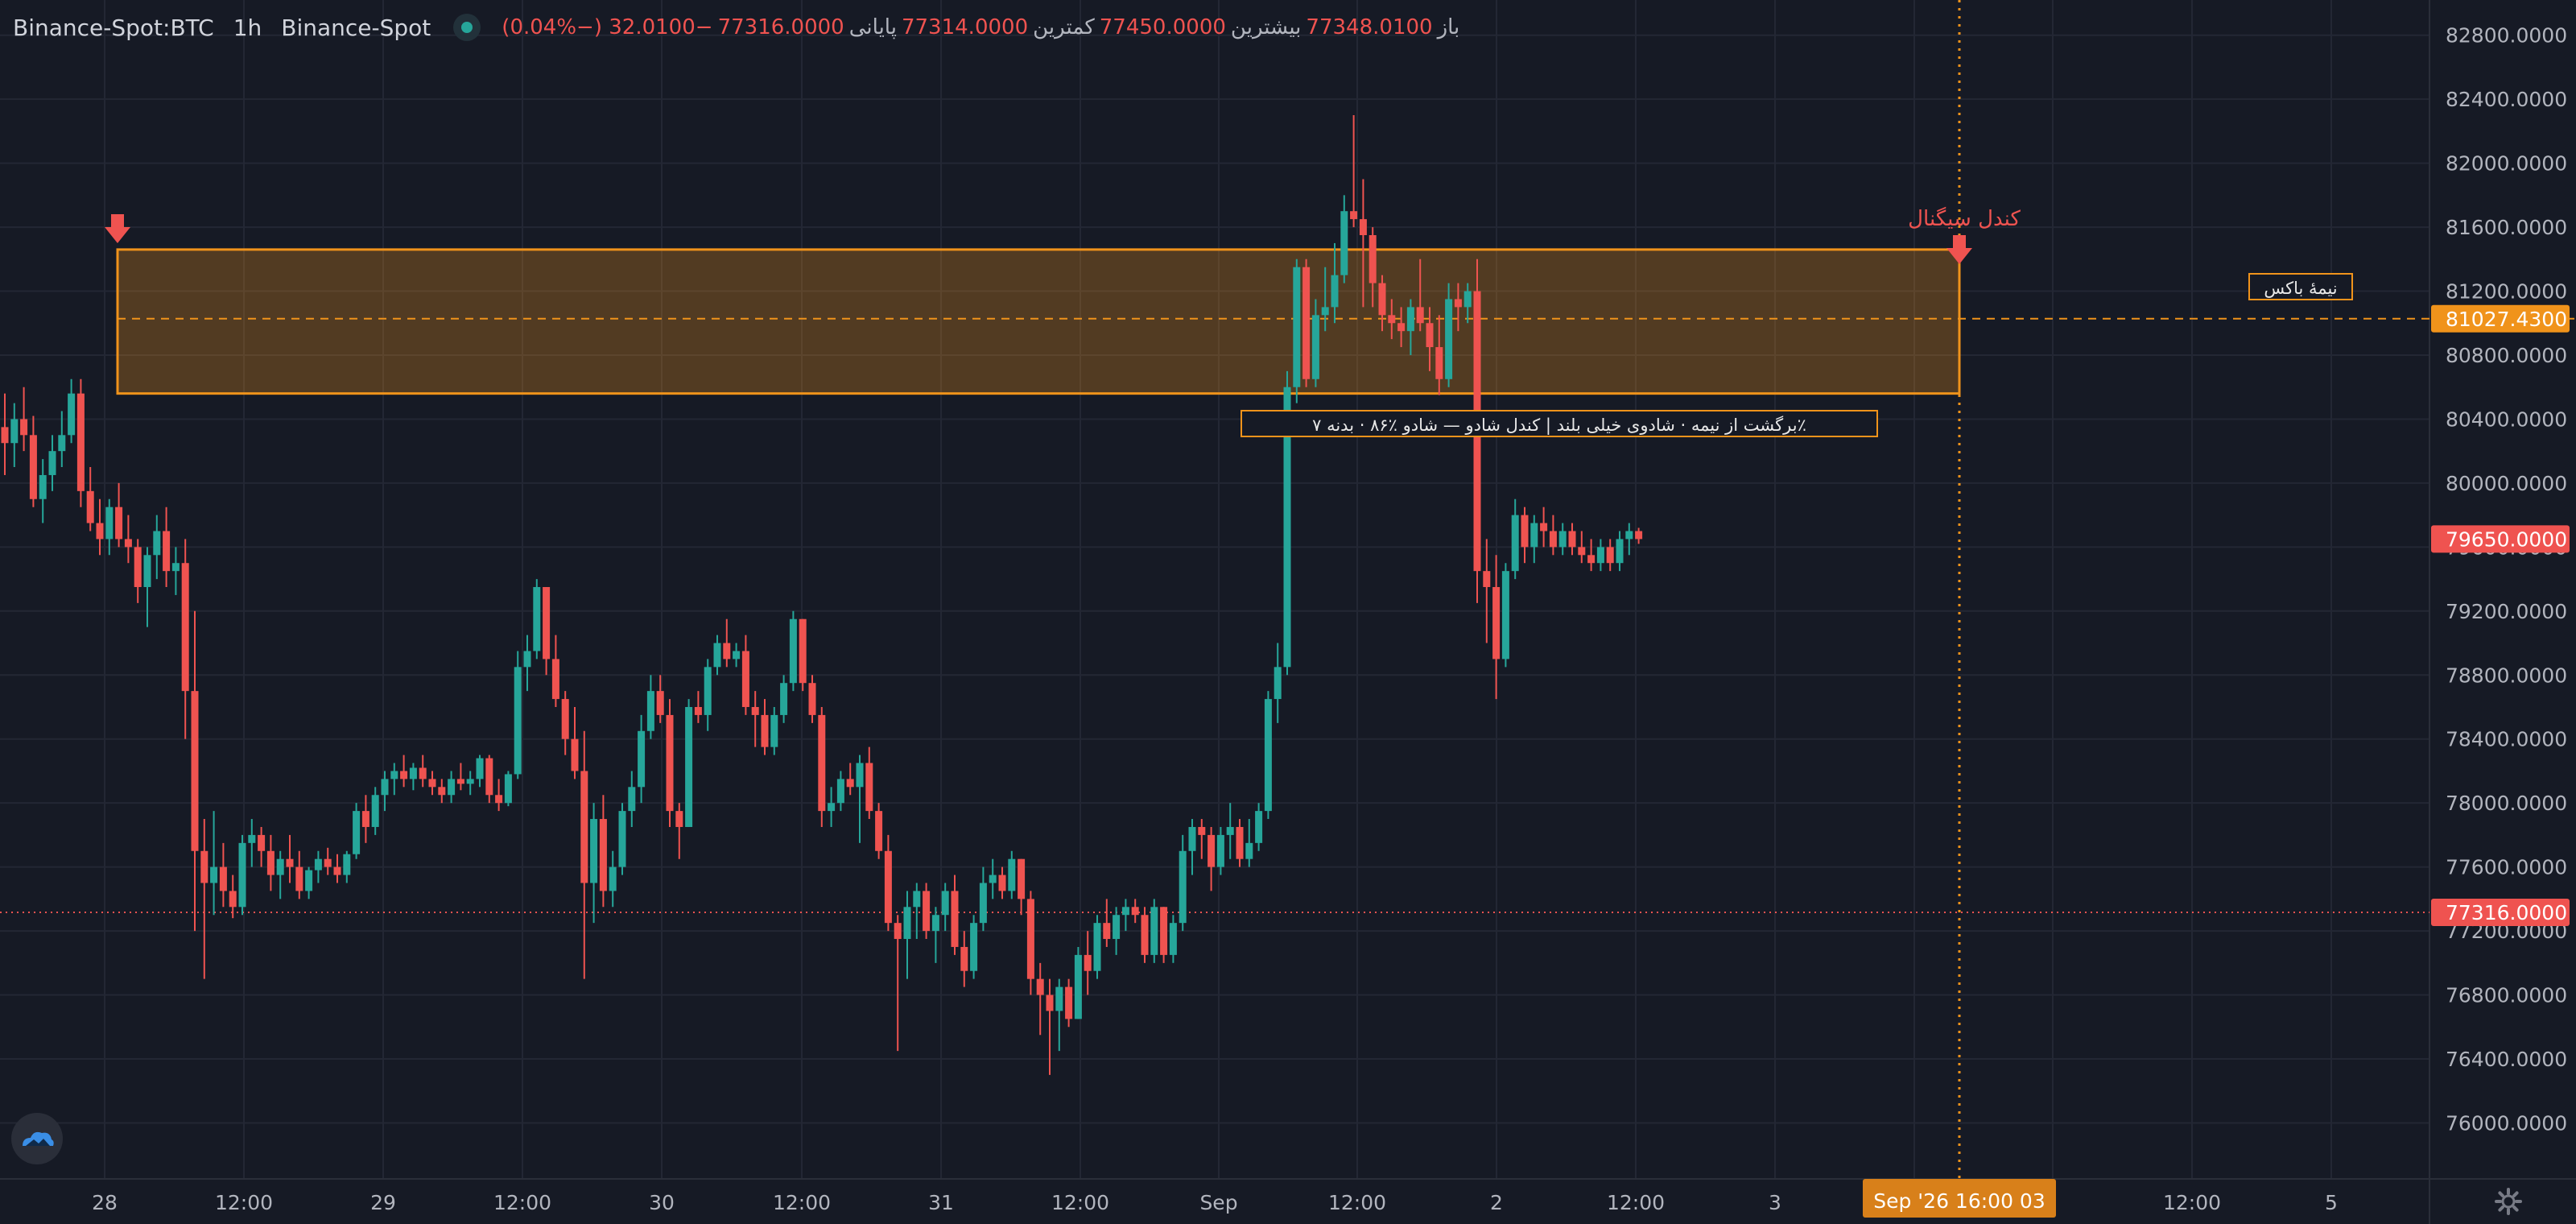 This screenshot has height=1224, width=2576. I want to click on y-tick-label: 80400.0000, so click(2506, 419).